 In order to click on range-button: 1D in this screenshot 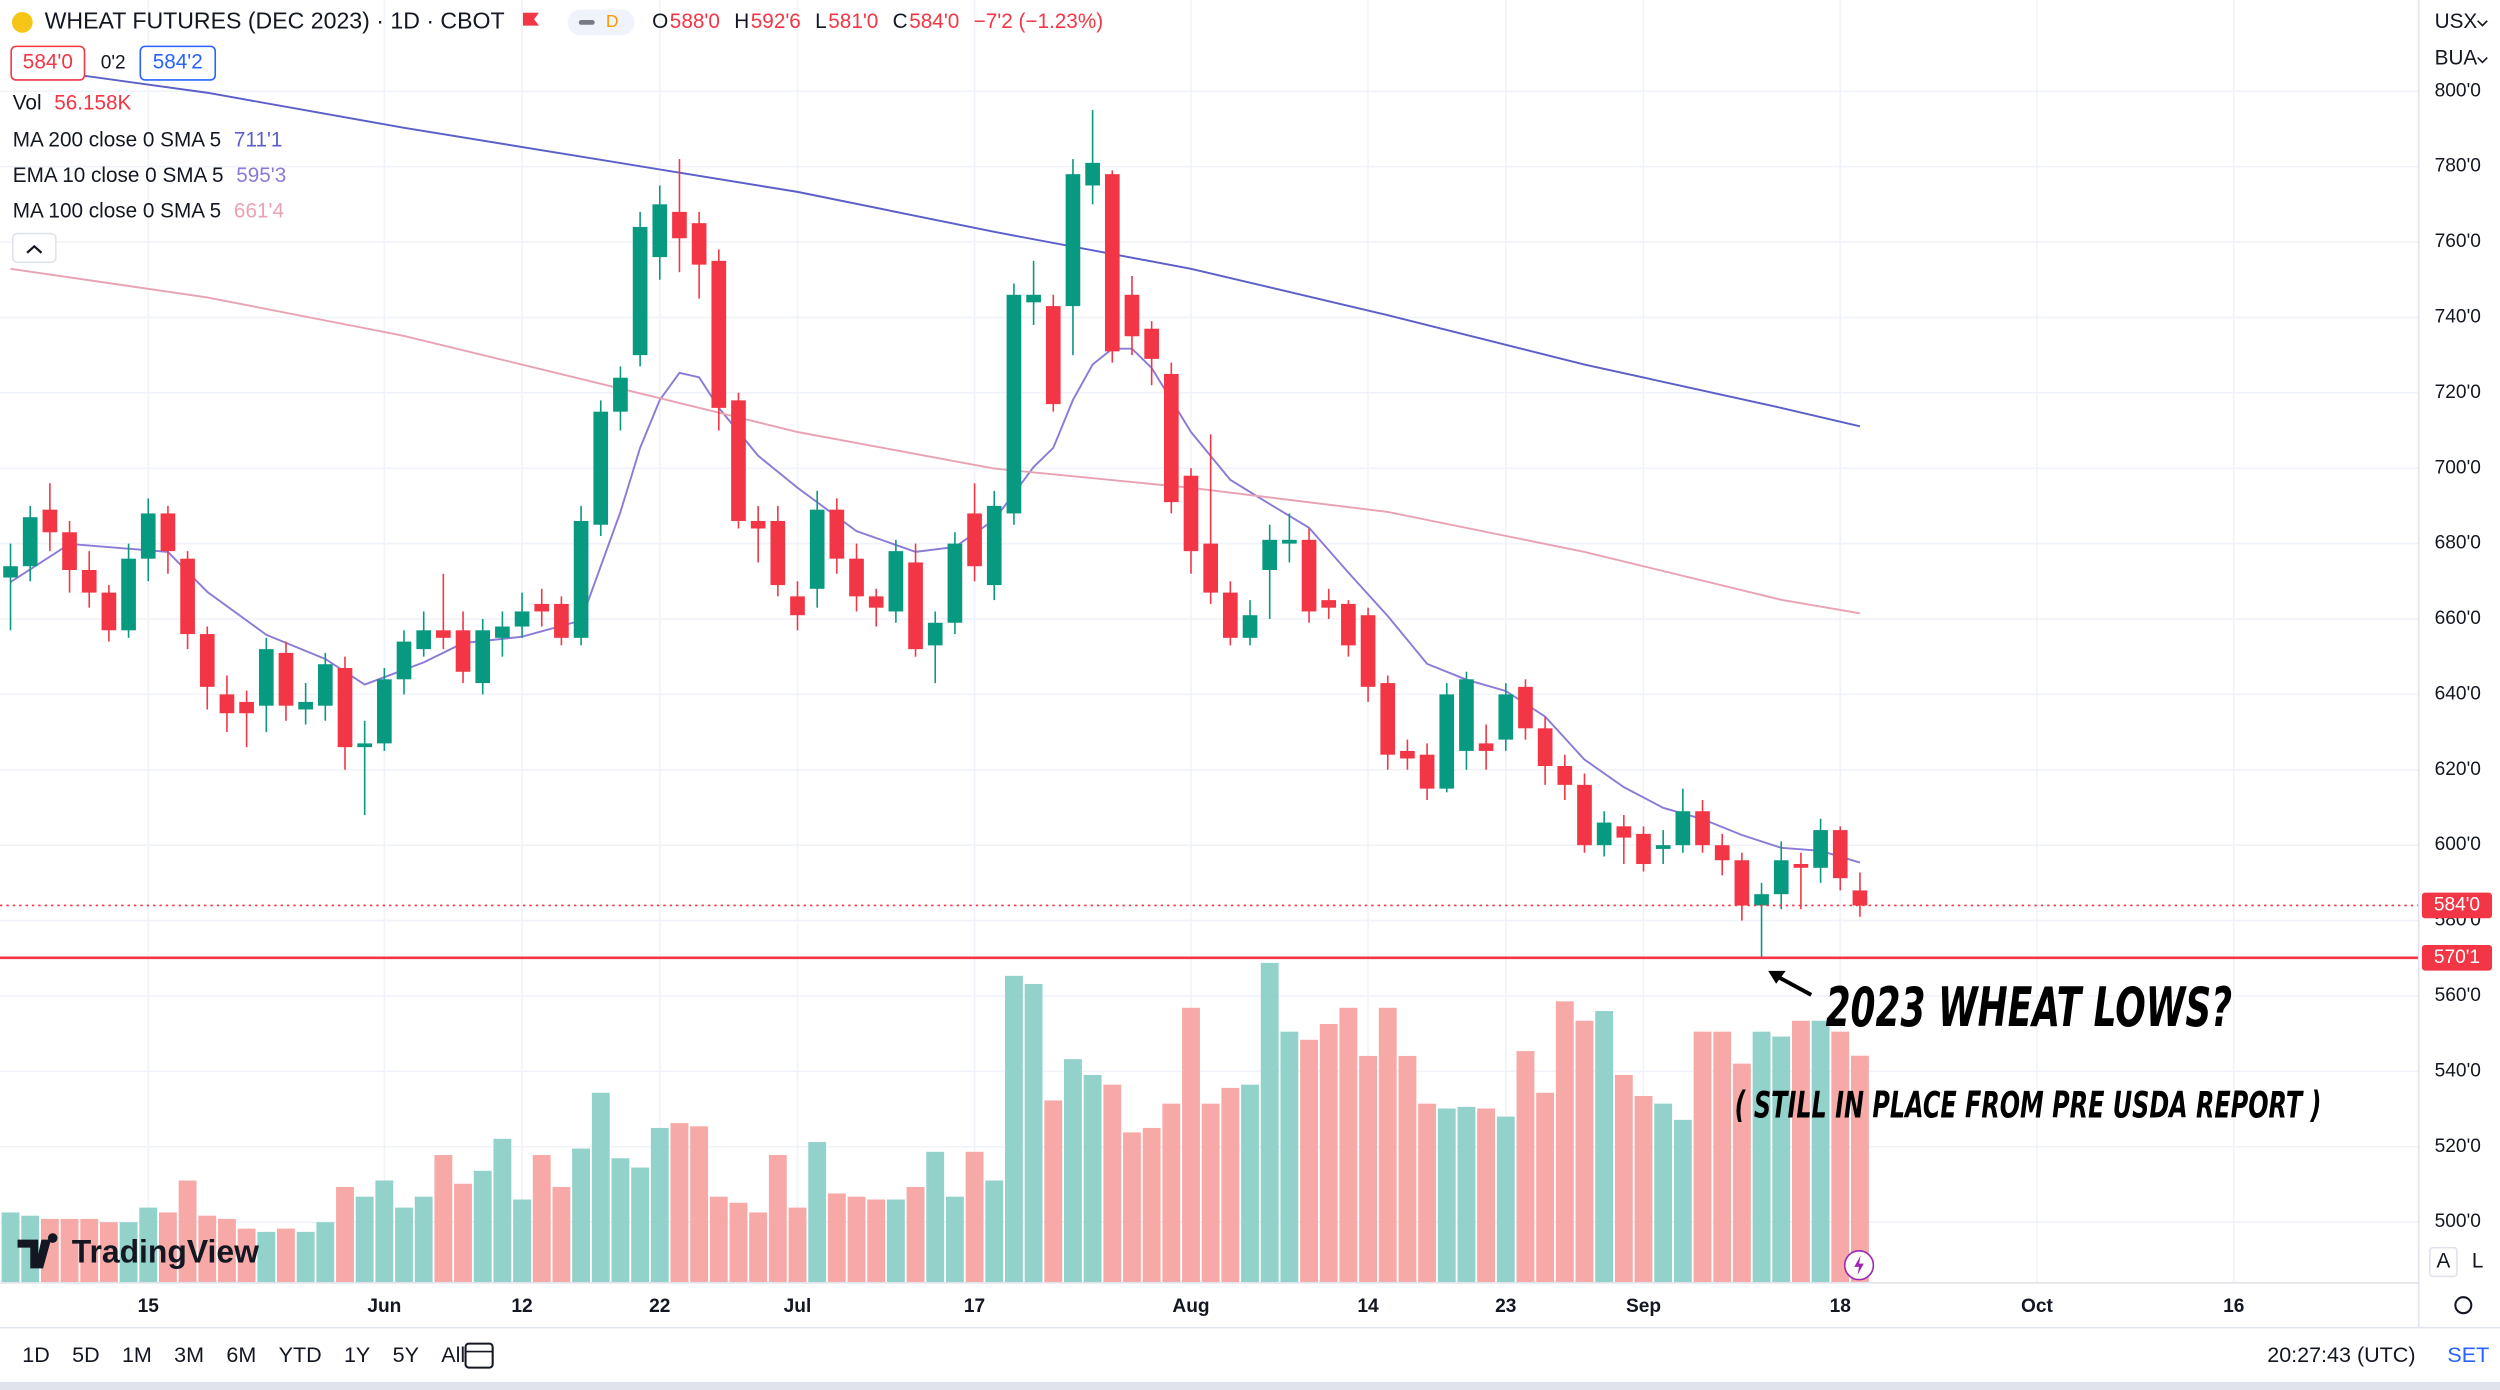, I will do `click(36, 1354)`.